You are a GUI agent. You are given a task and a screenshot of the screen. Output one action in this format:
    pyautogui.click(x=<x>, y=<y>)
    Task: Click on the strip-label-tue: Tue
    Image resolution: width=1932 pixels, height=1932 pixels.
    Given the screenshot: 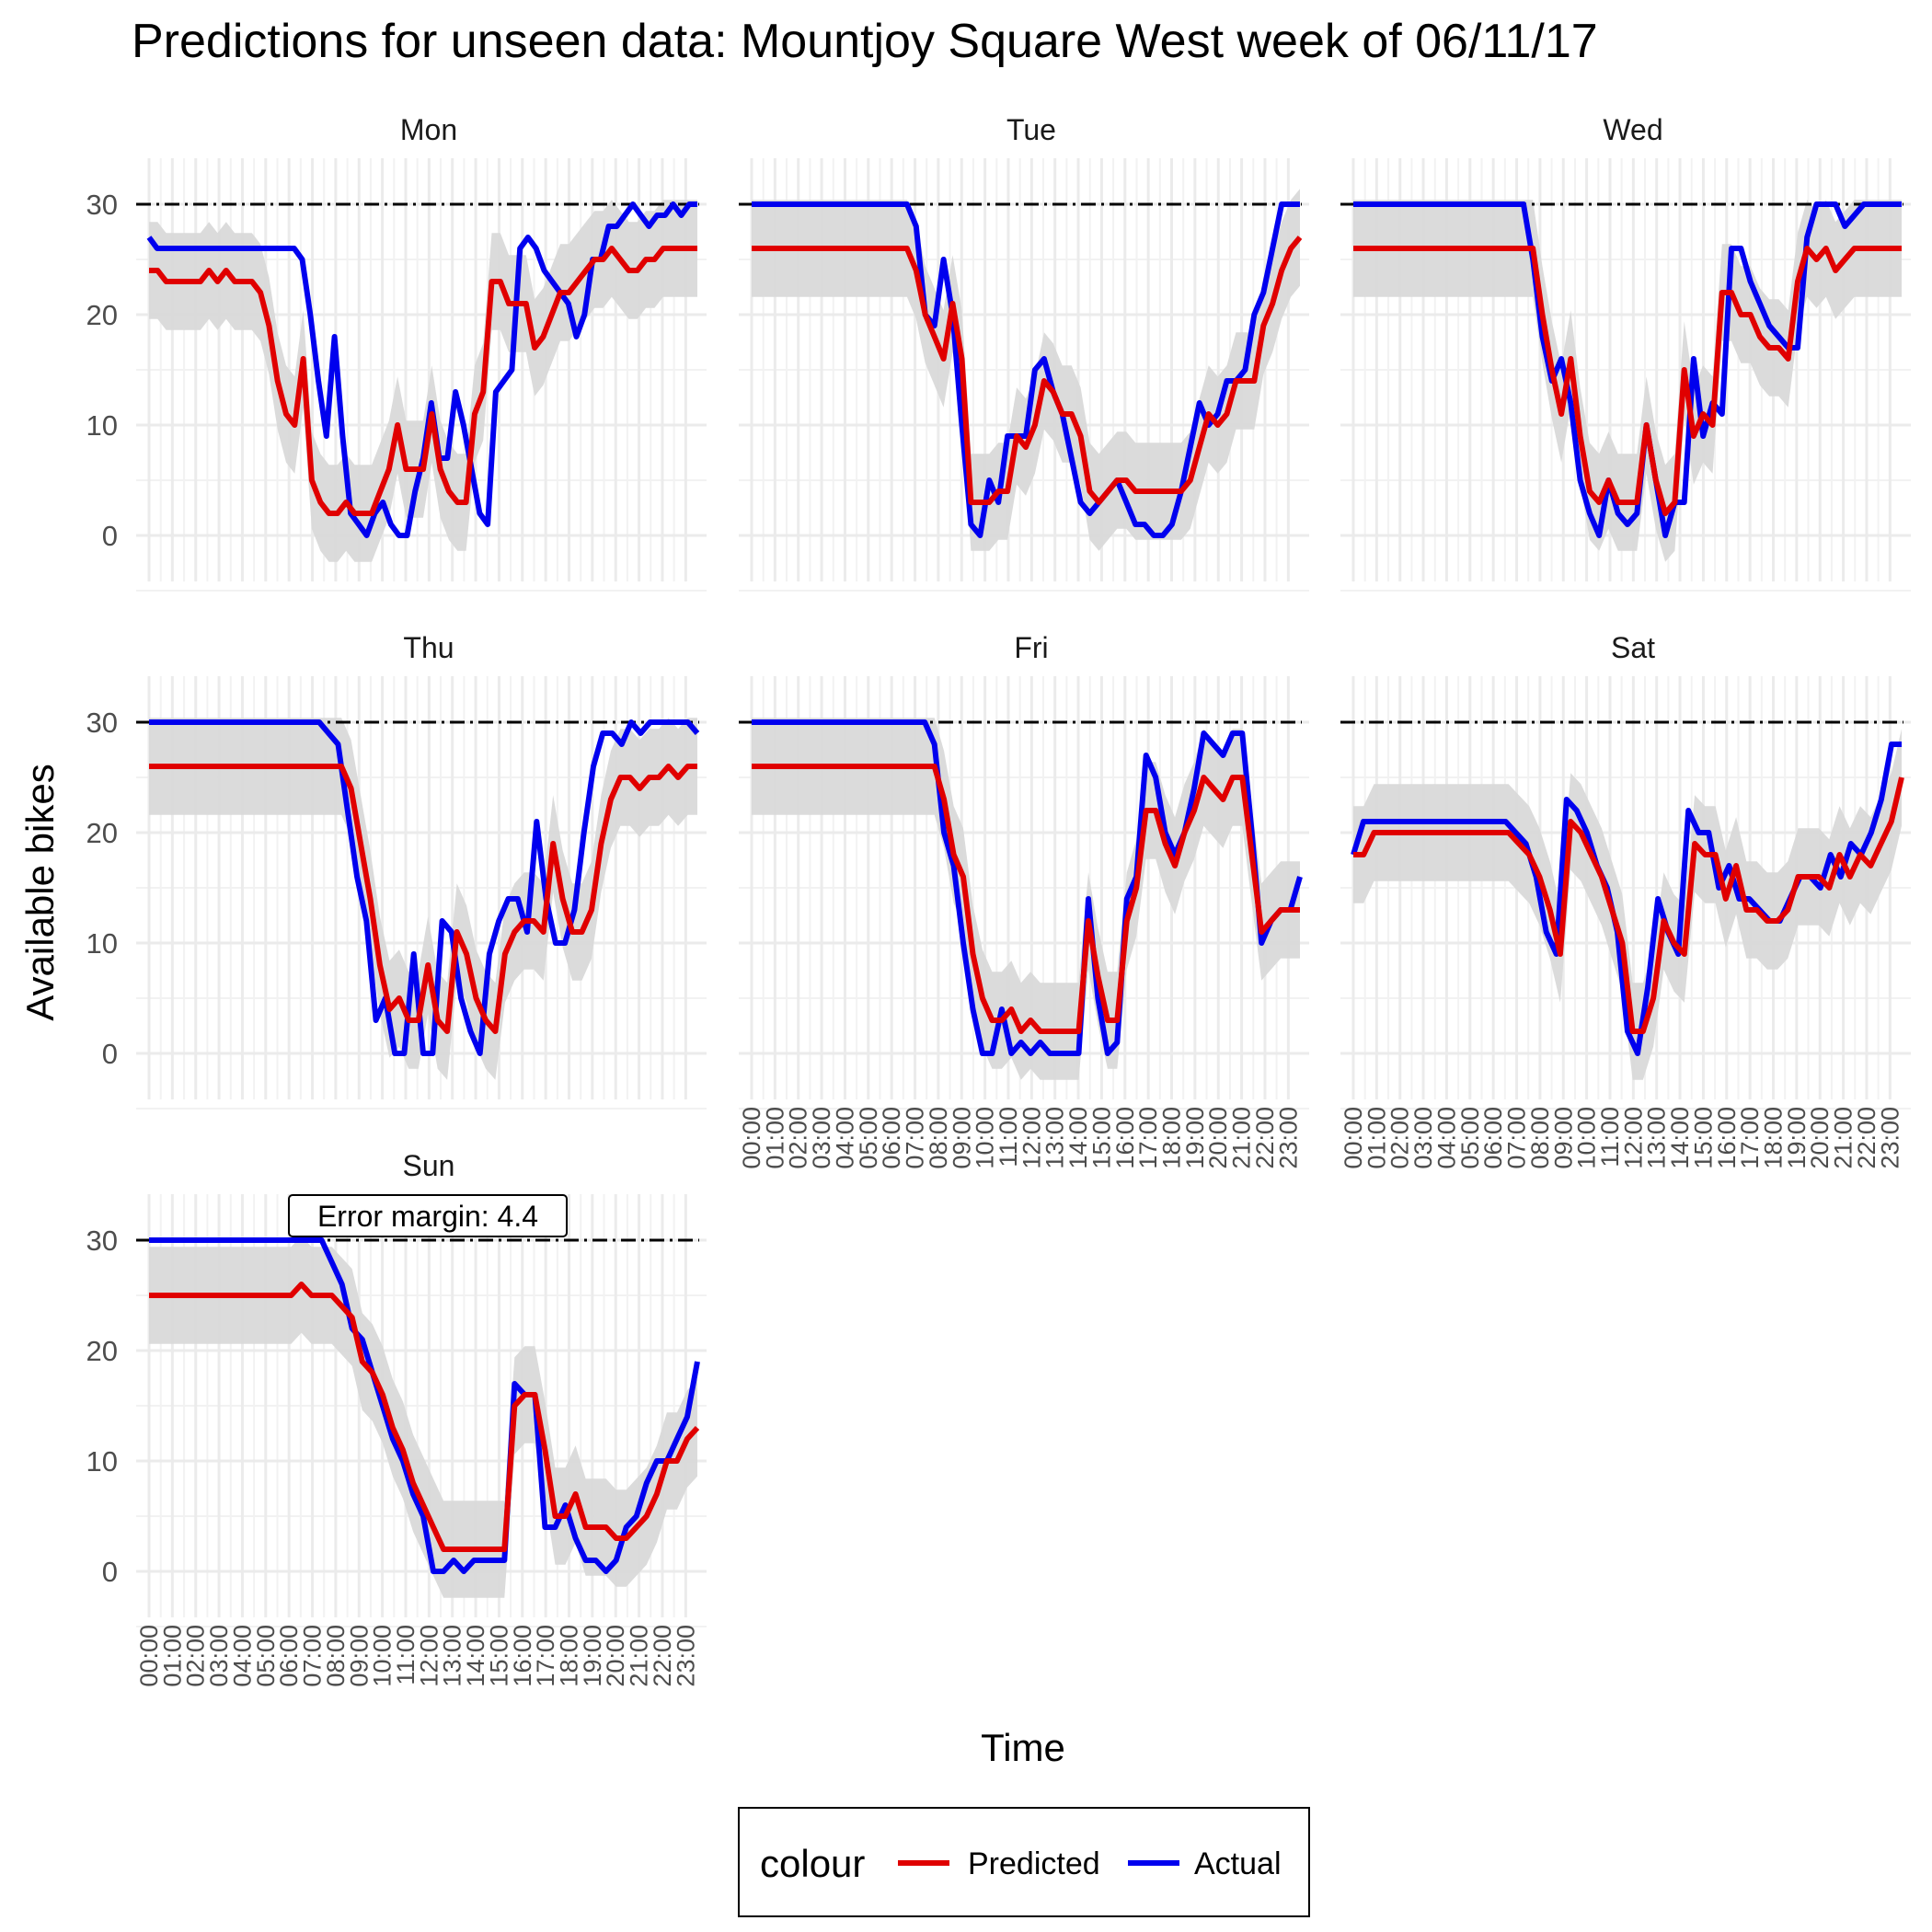 What is the action you would take?
    pyautogui.click(x=1031, y=129)
    